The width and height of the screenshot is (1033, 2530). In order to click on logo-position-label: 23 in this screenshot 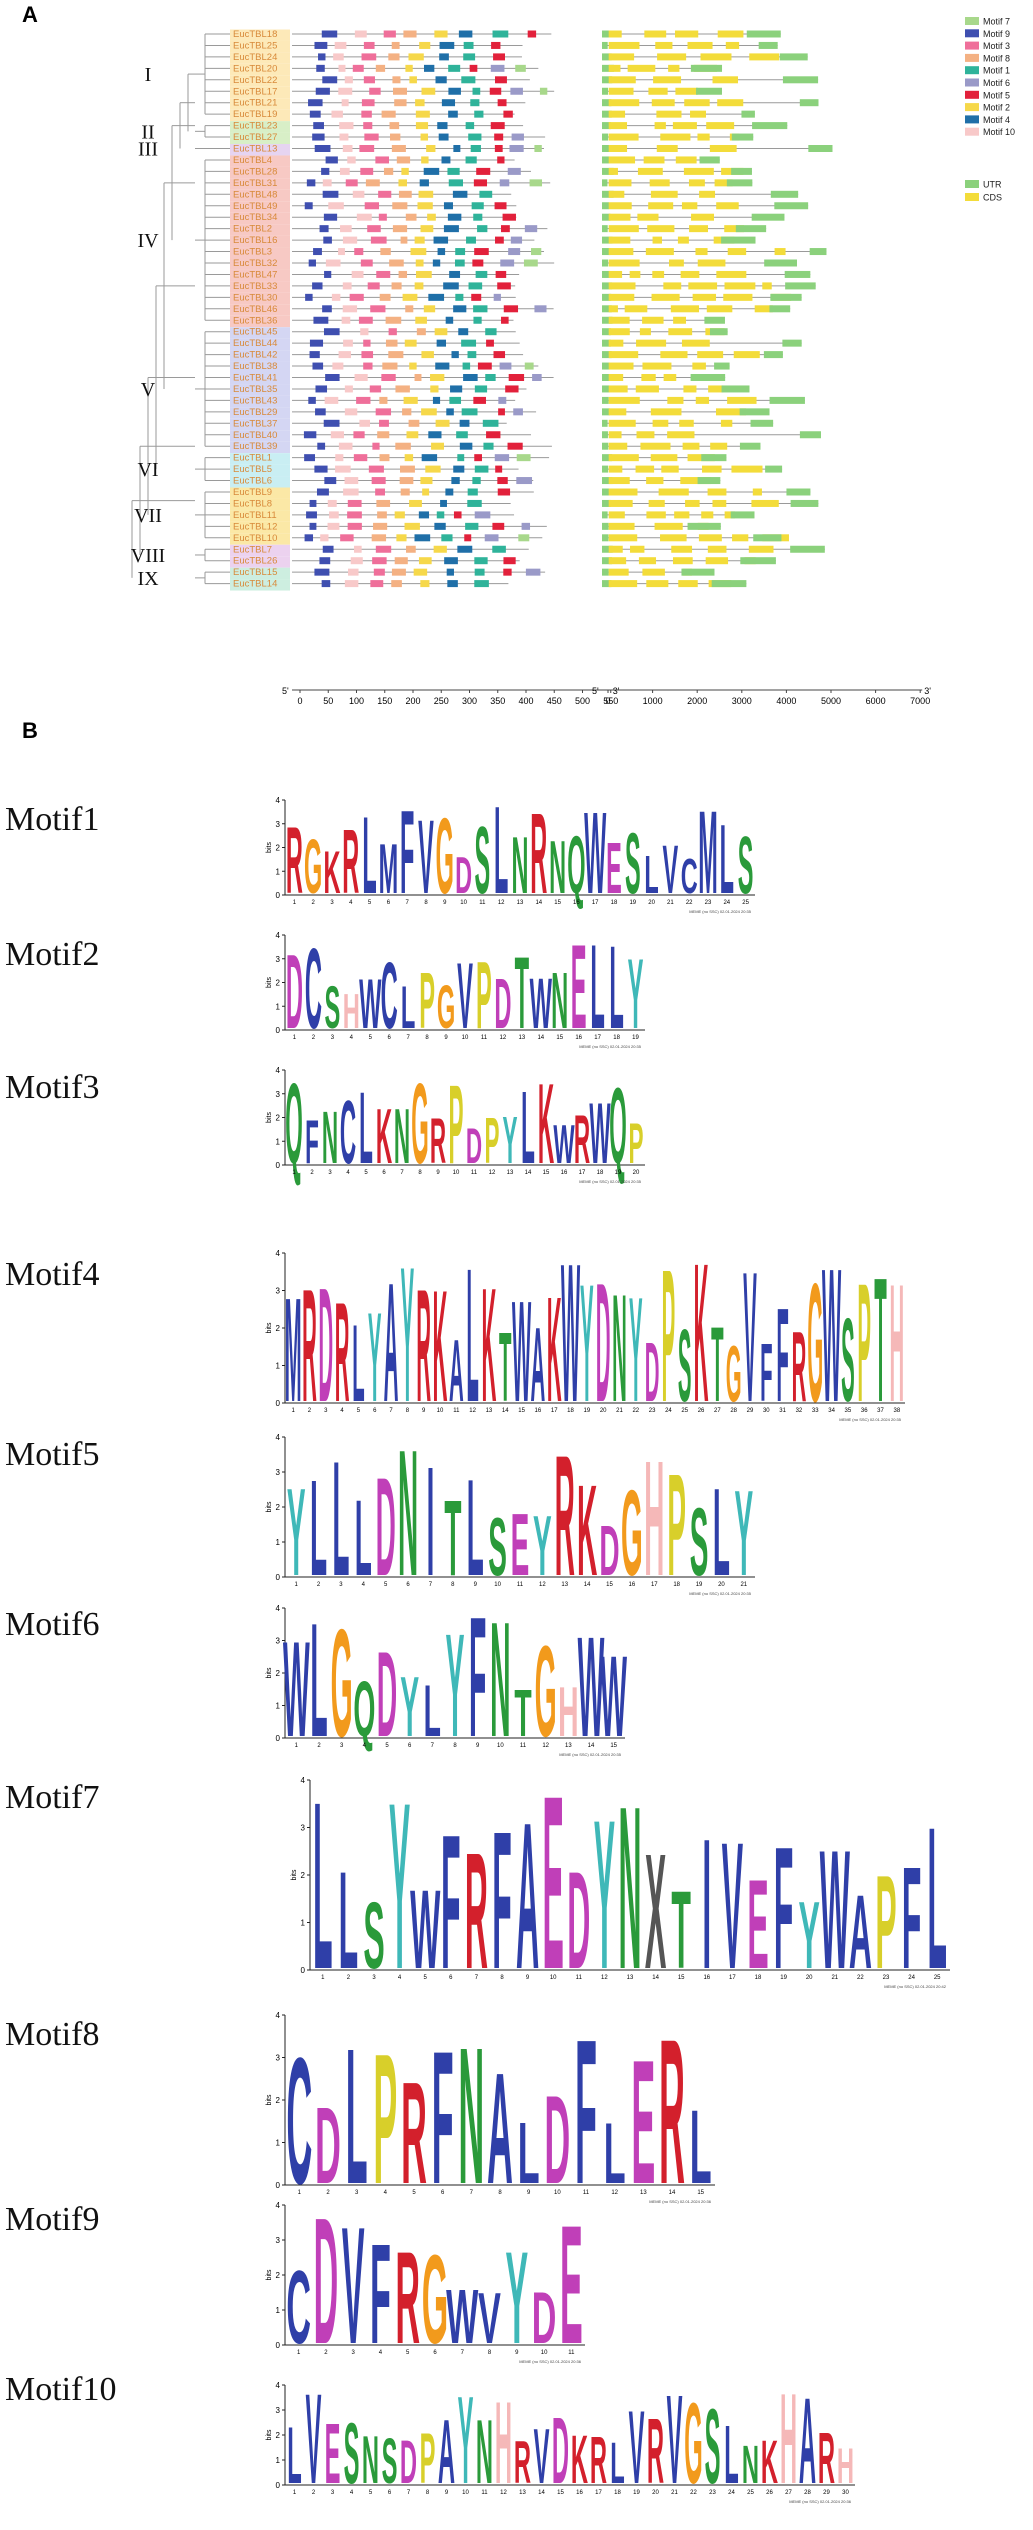, I will do `click(886, 1978)`.